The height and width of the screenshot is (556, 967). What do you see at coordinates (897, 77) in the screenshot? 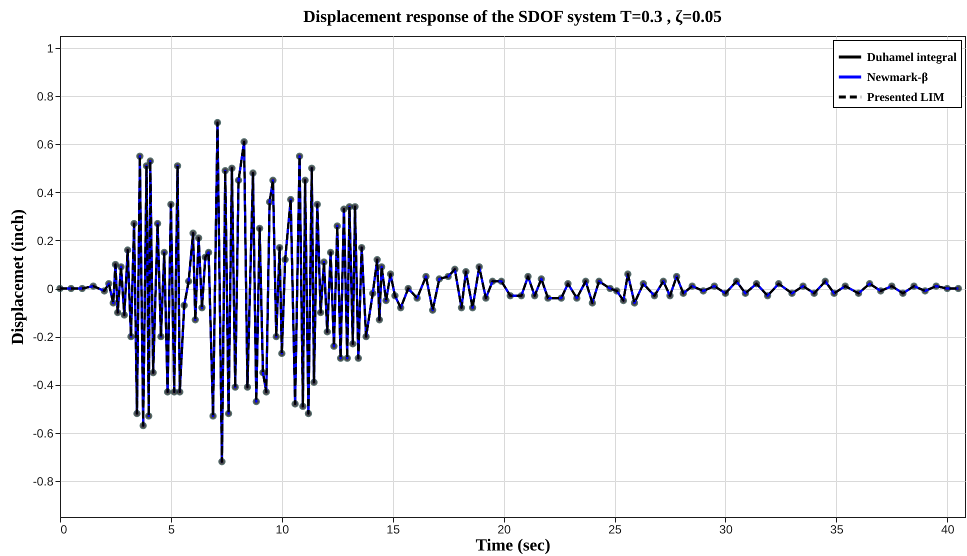
I see `legend-label: Newmark-β` at bounding box center [897, 77].